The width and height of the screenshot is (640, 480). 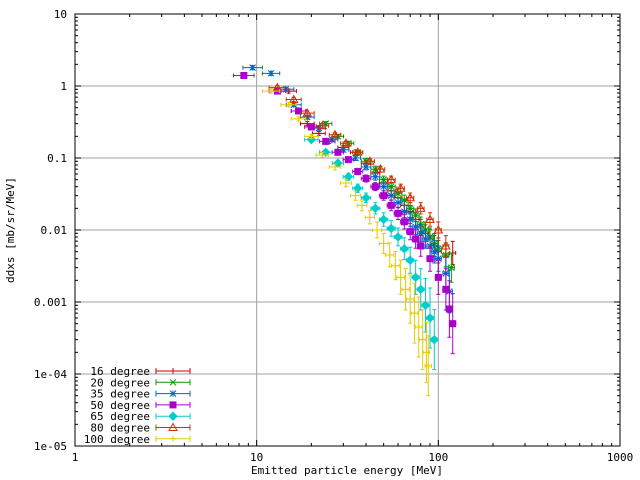 I want to click on x-tick-label: 10, so click(x=256, y=457).